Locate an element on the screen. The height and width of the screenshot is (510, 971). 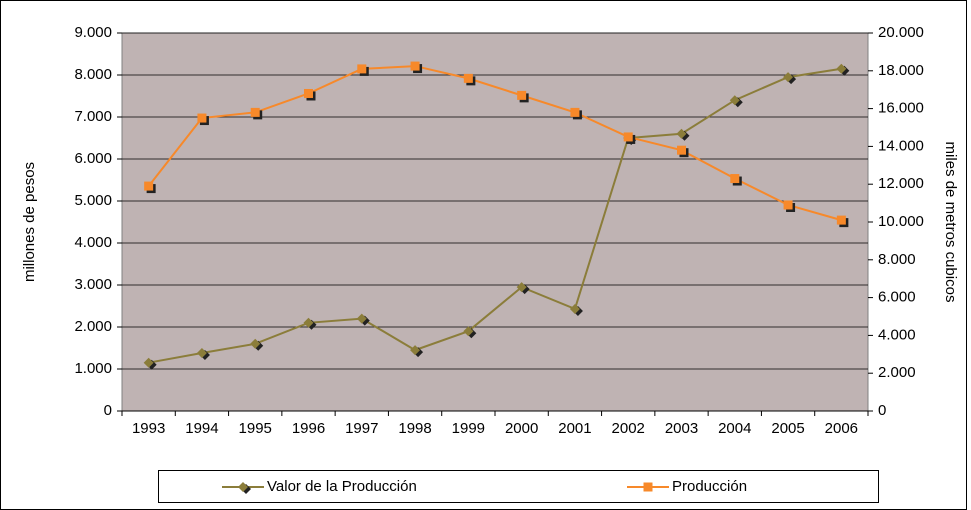
x-tick-label: 2001 is located at coordinates (574, 428).